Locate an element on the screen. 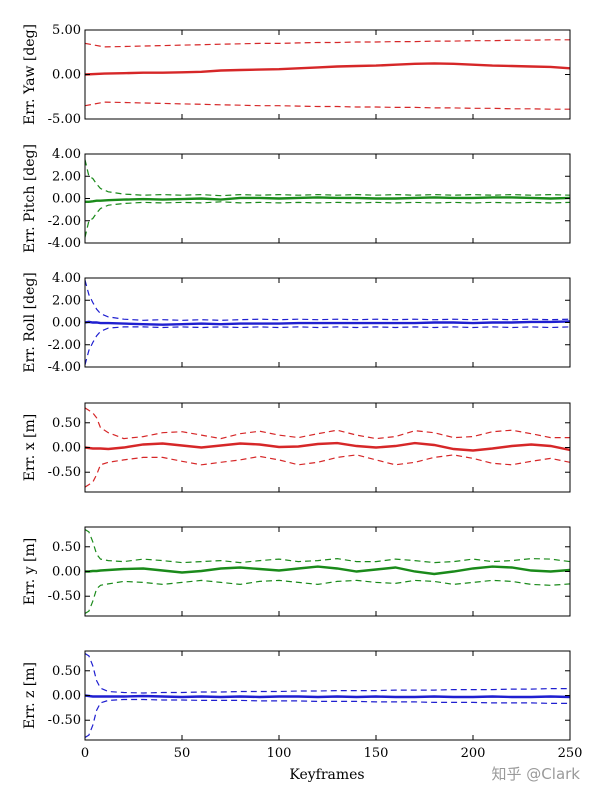 The image size is (594, 799). subplot-5: 0.50 0.00 -0.50 Err. y [m] is located at coordinates (296, 571).